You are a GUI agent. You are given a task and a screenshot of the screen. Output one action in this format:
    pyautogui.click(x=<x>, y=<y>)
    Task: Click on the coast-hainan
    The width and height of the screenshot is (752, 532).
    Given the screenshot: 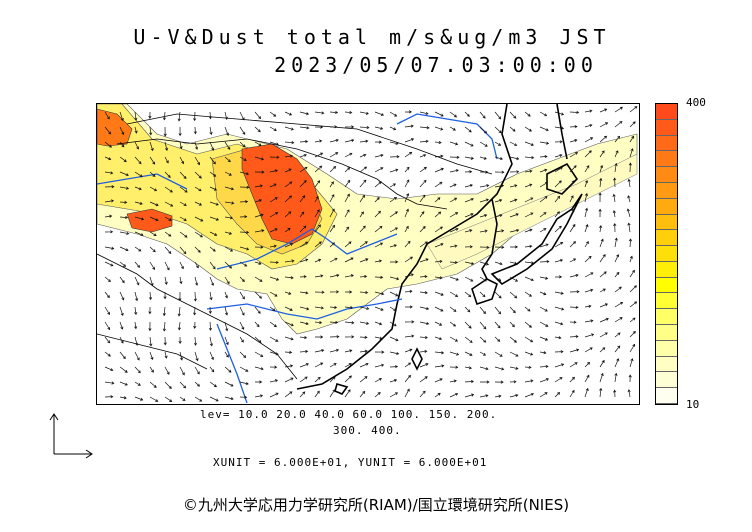 What is the action you would take?
    pyautogui.click(x=341, y=389)
    